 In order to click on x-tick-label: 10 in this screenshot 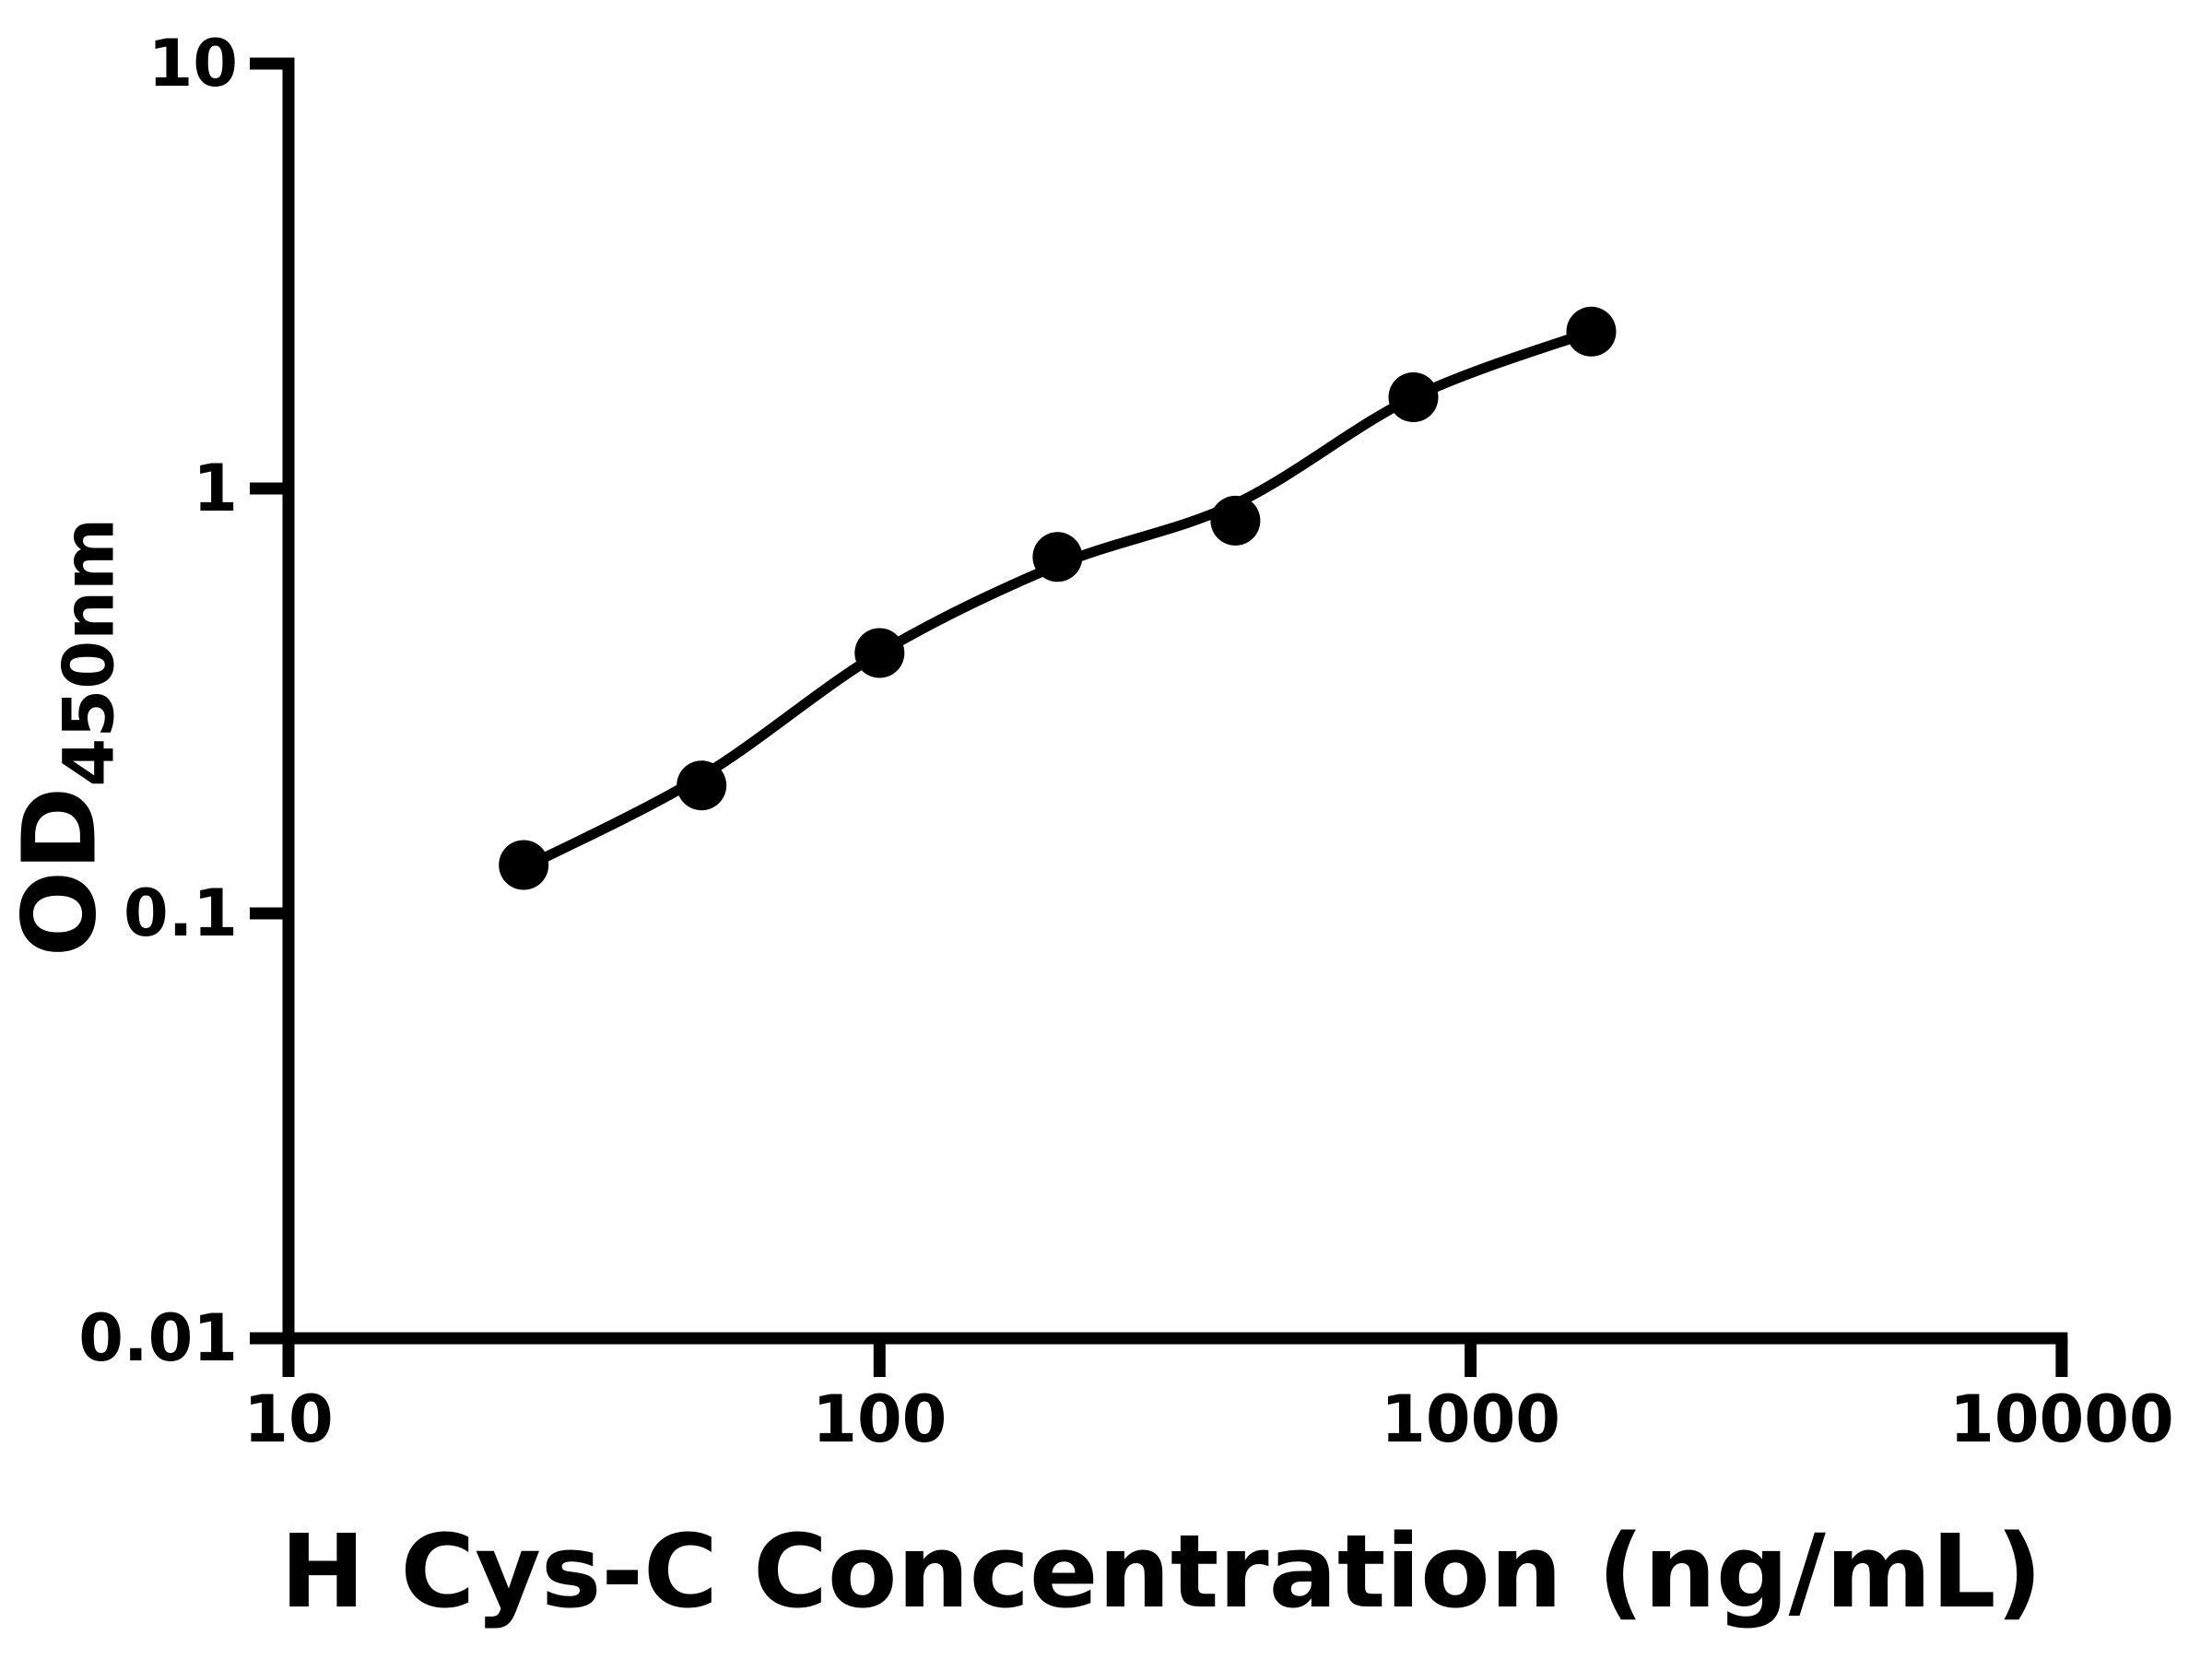, I will do `click(288, 1419)`.